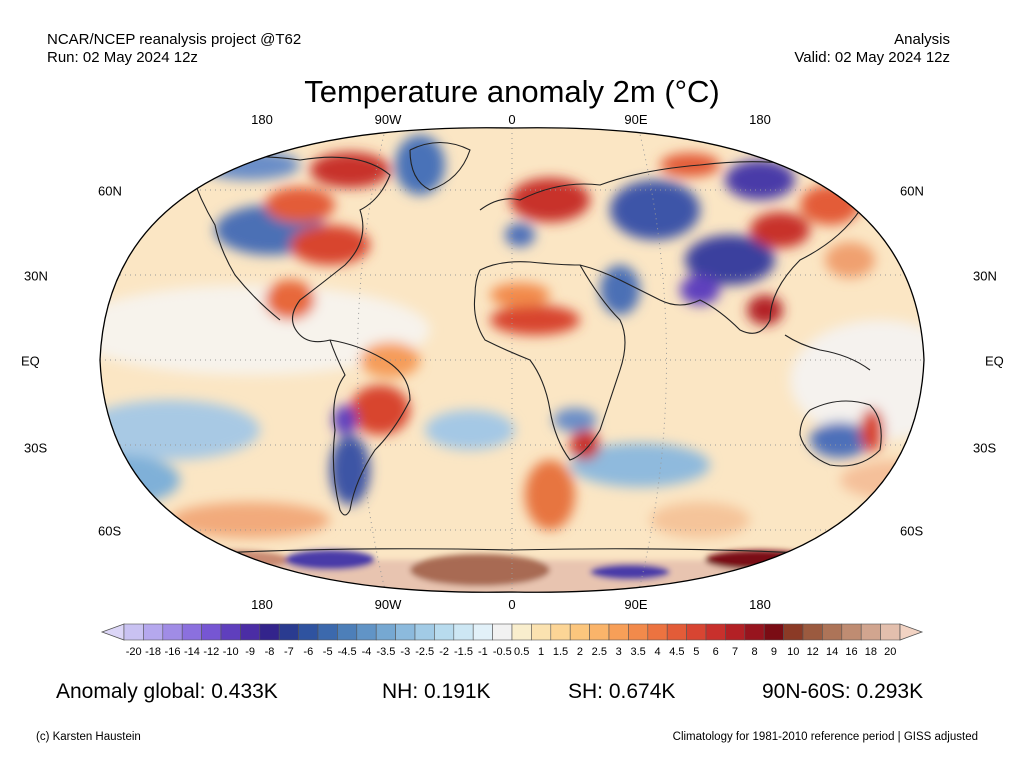  I want to click on colorbar-tick-label: -10, so click(230, 652).